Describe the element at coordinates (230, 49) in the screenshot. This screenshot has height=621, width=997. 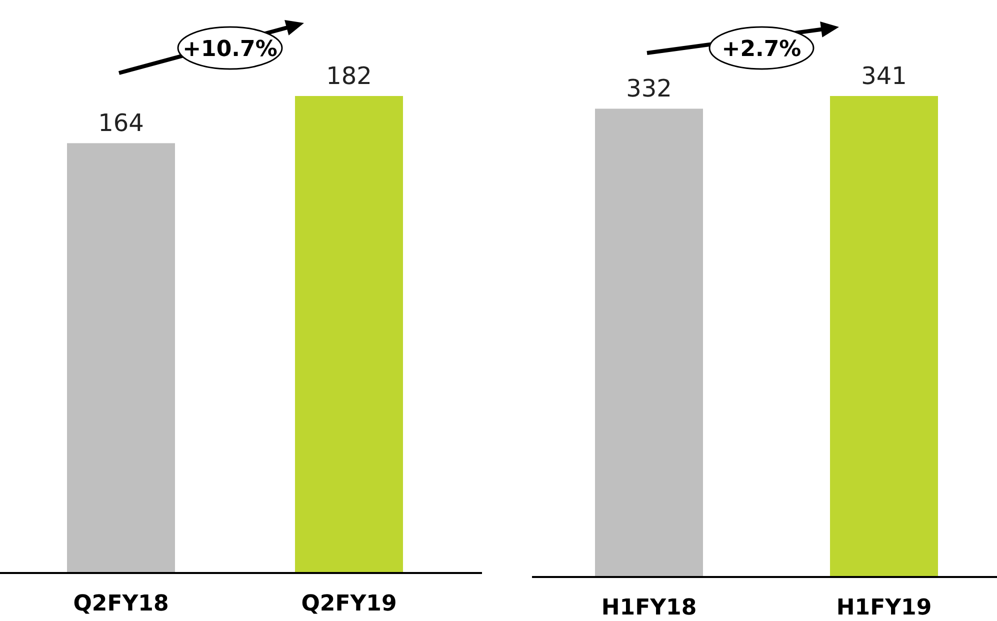
I see `text: +10.7%` at that location.